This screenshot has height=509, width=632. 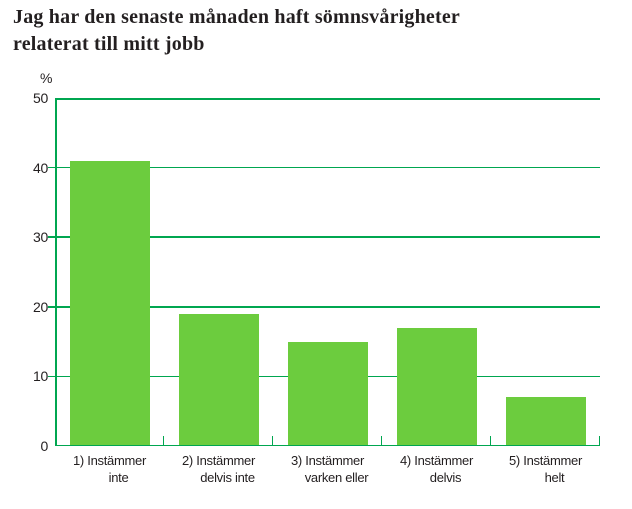 I want to click on y-tick-label-0: 0, so click(x=44, y=446).